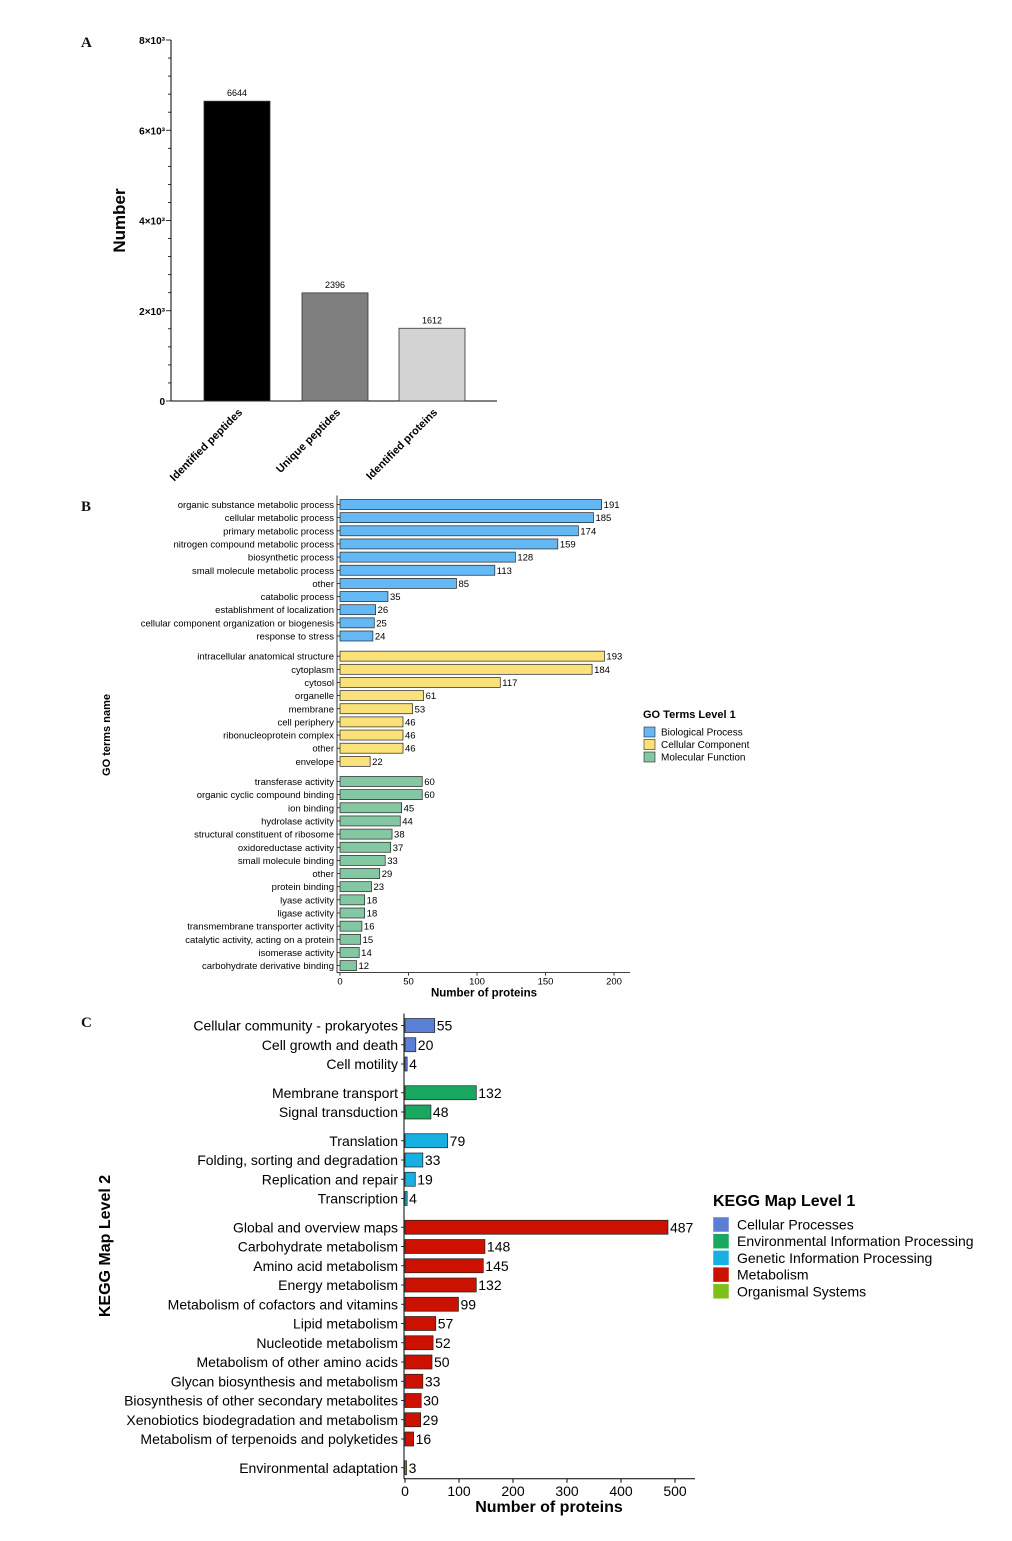 The height and width of the screenshot is (1541, 1012). What do you see at coordinates (349, 952) in the screenshot?
I see `b-bar-isomerase-activity` at bounding box center [349, 952].